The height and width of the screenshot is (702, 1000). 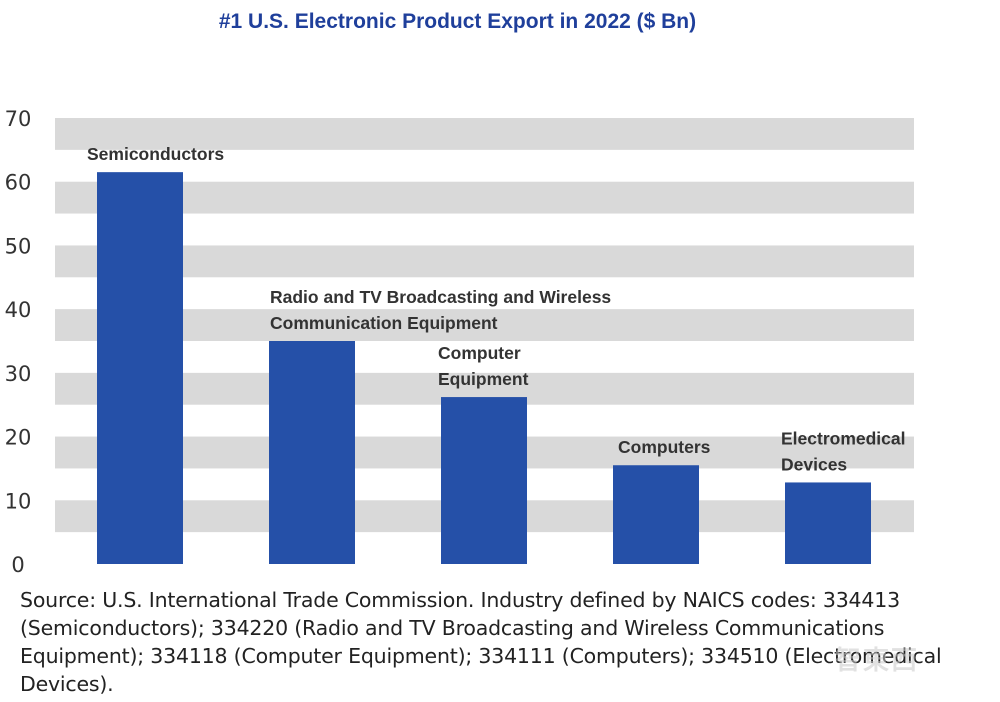 I want to click on y-tick-label: 60, so click(x=18, y=183).